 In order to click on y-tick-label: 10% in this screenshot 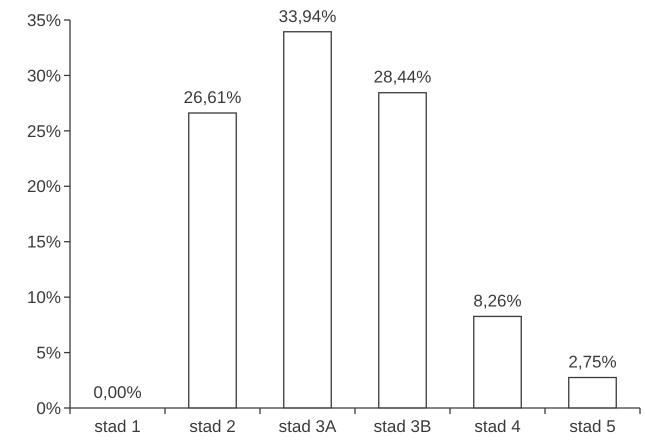, I will do `click(43, 298)`.